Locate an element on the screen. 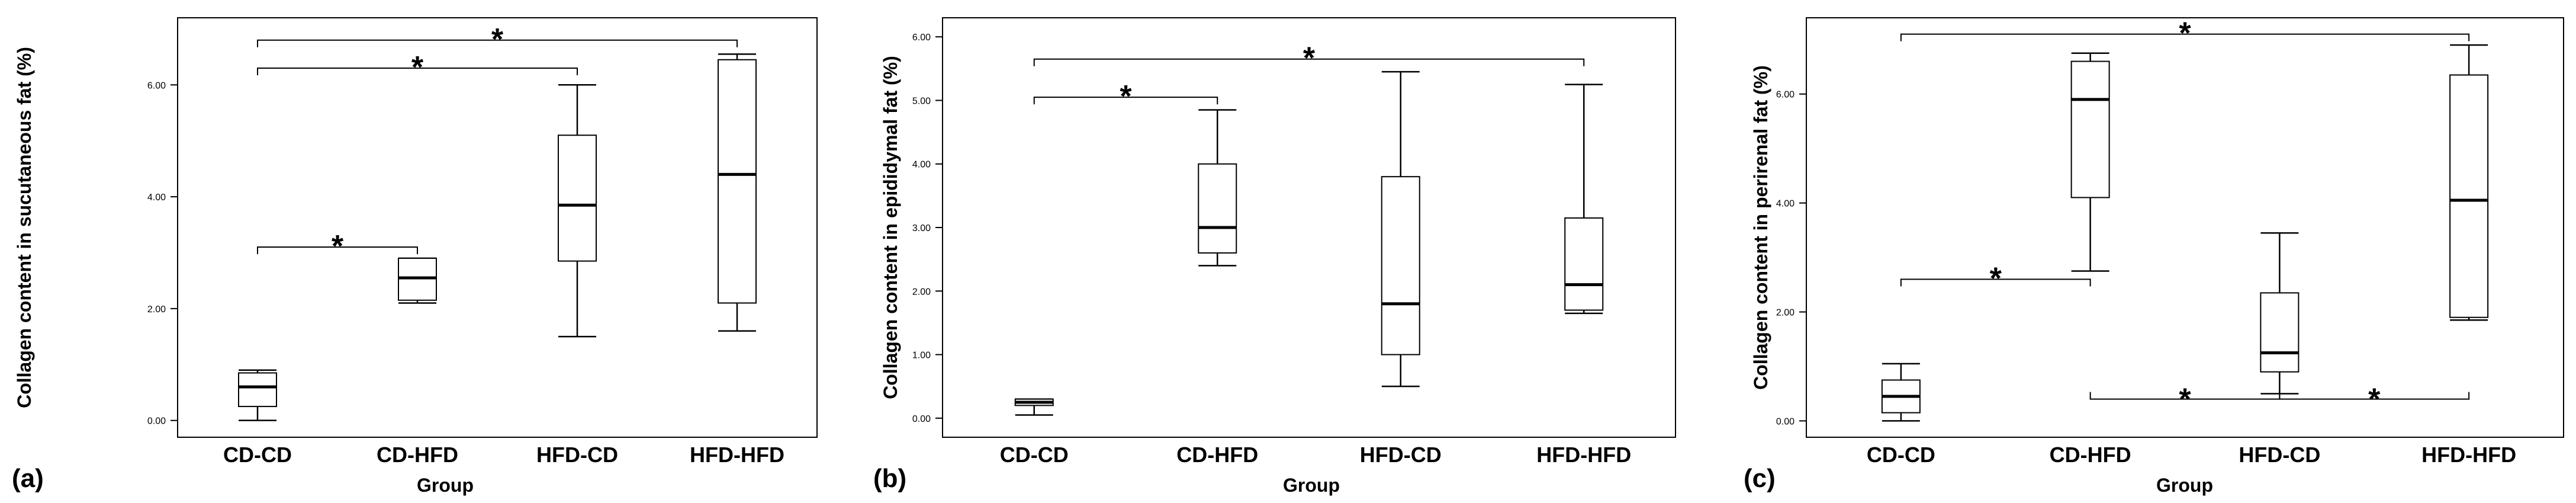 The width and height of the screenshot is (2576, 503). panel-label: (a) is located at coordinates (28, 478).